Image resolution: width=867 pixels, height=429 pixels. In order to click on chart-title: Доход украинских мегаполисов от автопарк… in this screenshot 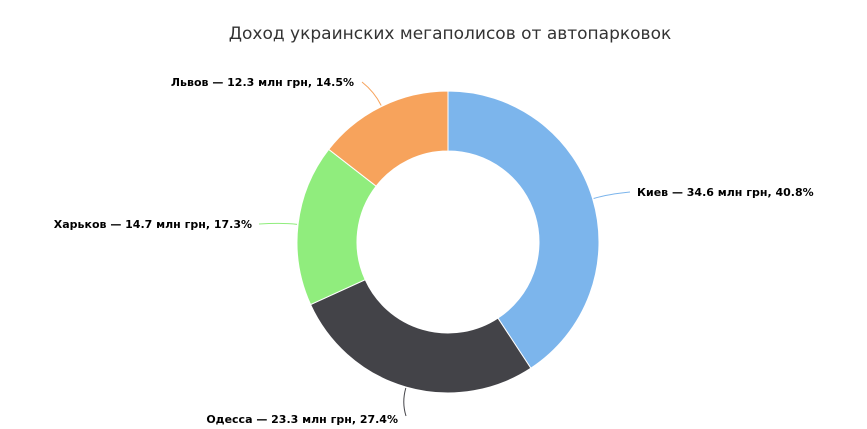, I will do `click(450, 34)`.